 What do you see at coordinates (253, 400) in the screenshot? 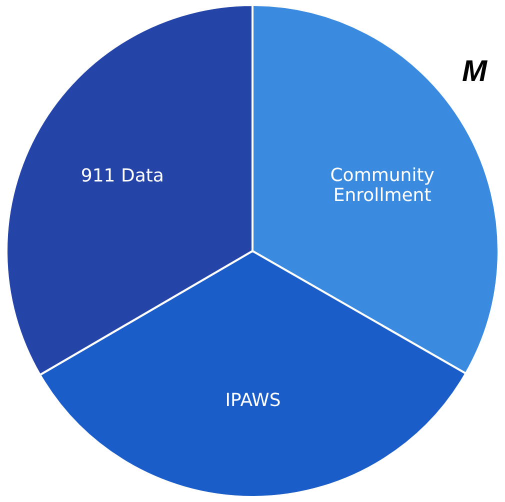
I see `slice-label: IPAWS` at bounding box center [253, 400].